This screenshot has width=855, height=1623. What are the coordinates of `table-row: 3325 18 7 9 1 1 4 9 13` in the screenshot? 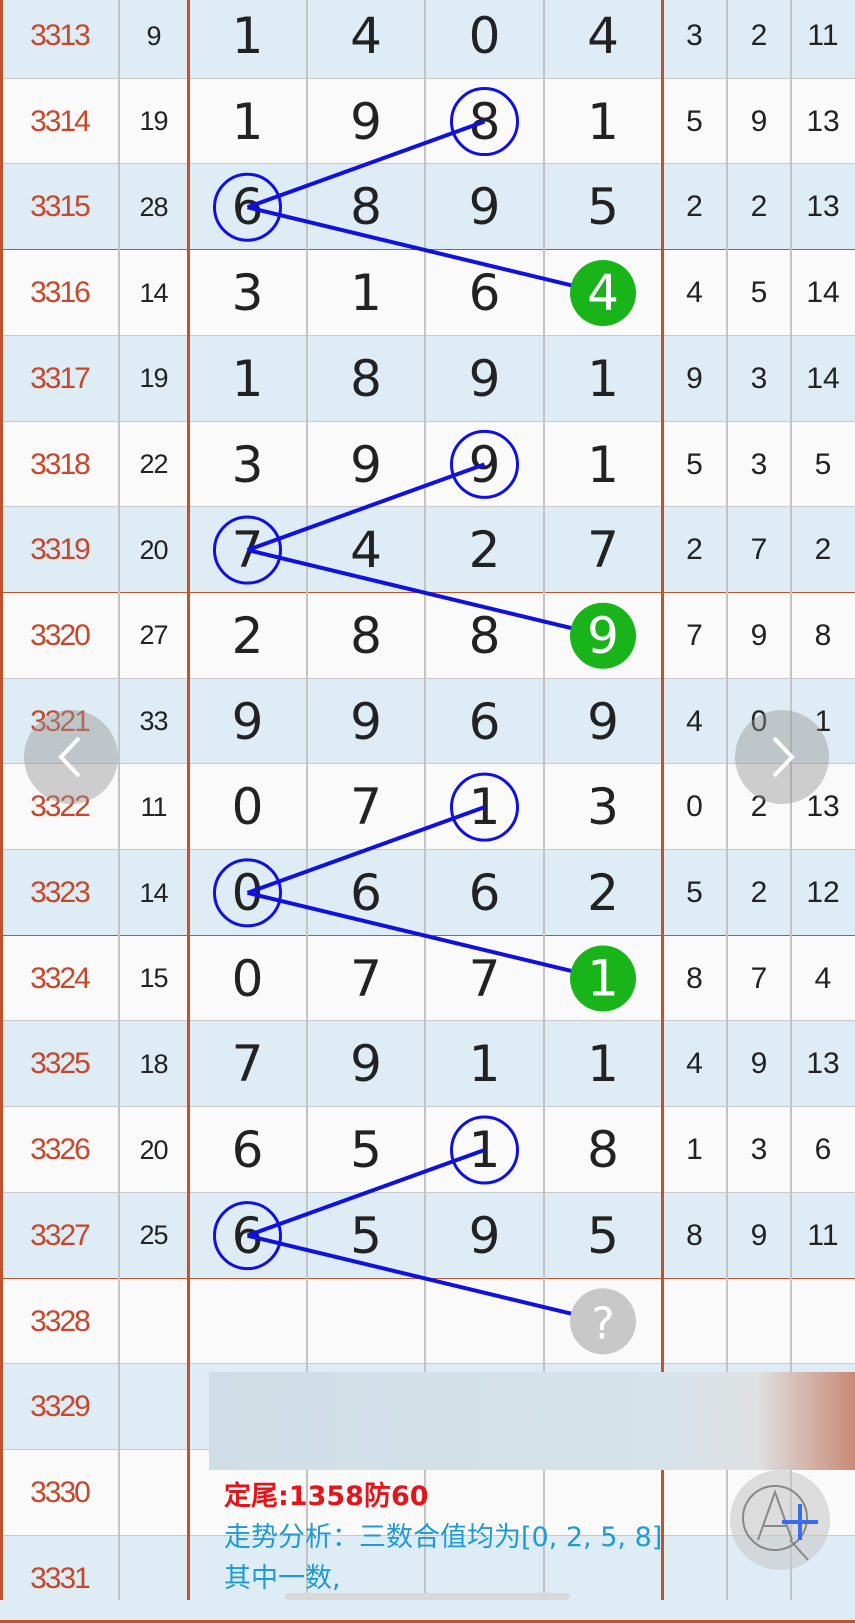 It's located at (427, 1064).